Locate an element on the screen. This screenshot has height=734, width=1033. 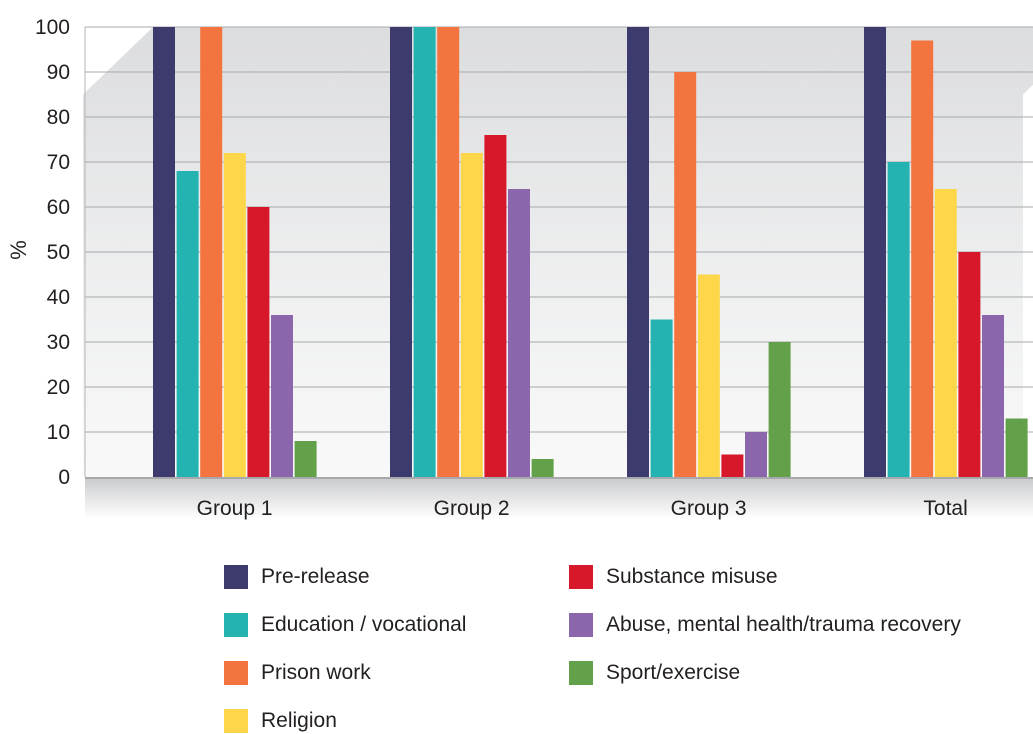
y-tick-label: 30 is located at coordinates (58, 342).